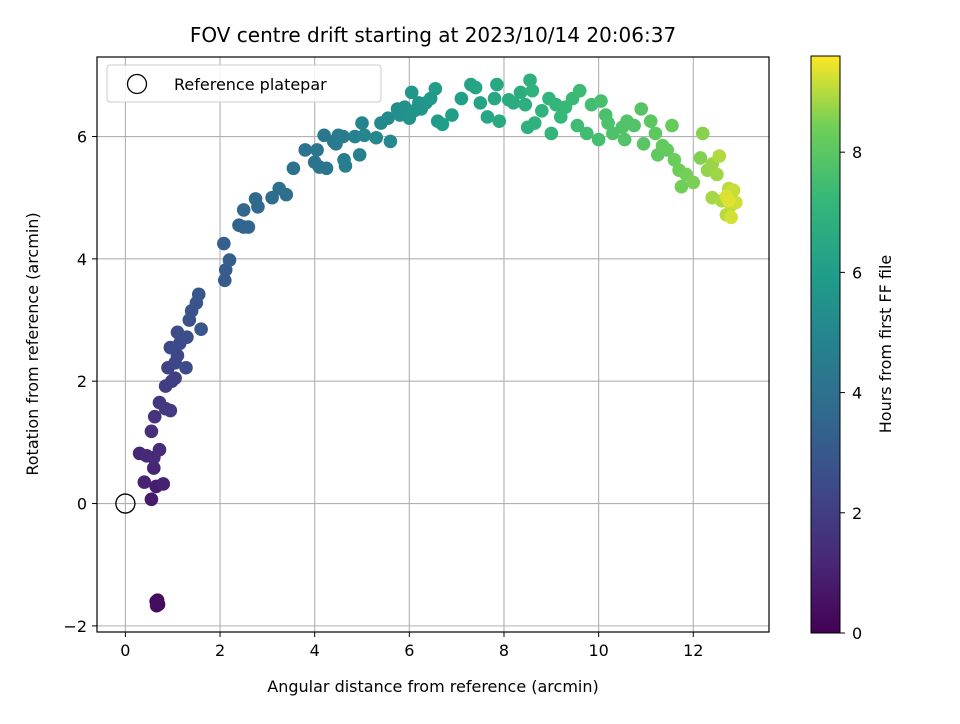 The width and height of the screenshot is (960, 724). I want to click on y-axis-ticks: −2 0 2 4 6, so click(80, 382).